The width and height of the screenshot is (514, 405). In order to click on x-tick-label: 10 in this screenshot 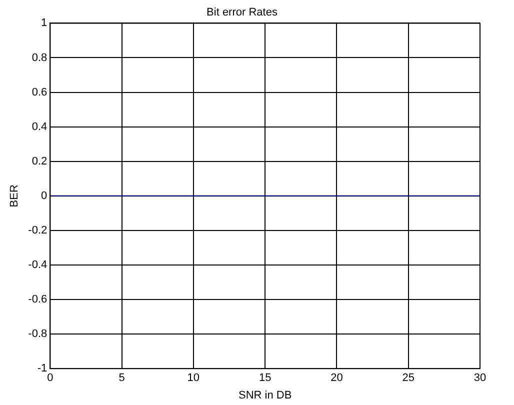, I will do `click(193, 378)`.